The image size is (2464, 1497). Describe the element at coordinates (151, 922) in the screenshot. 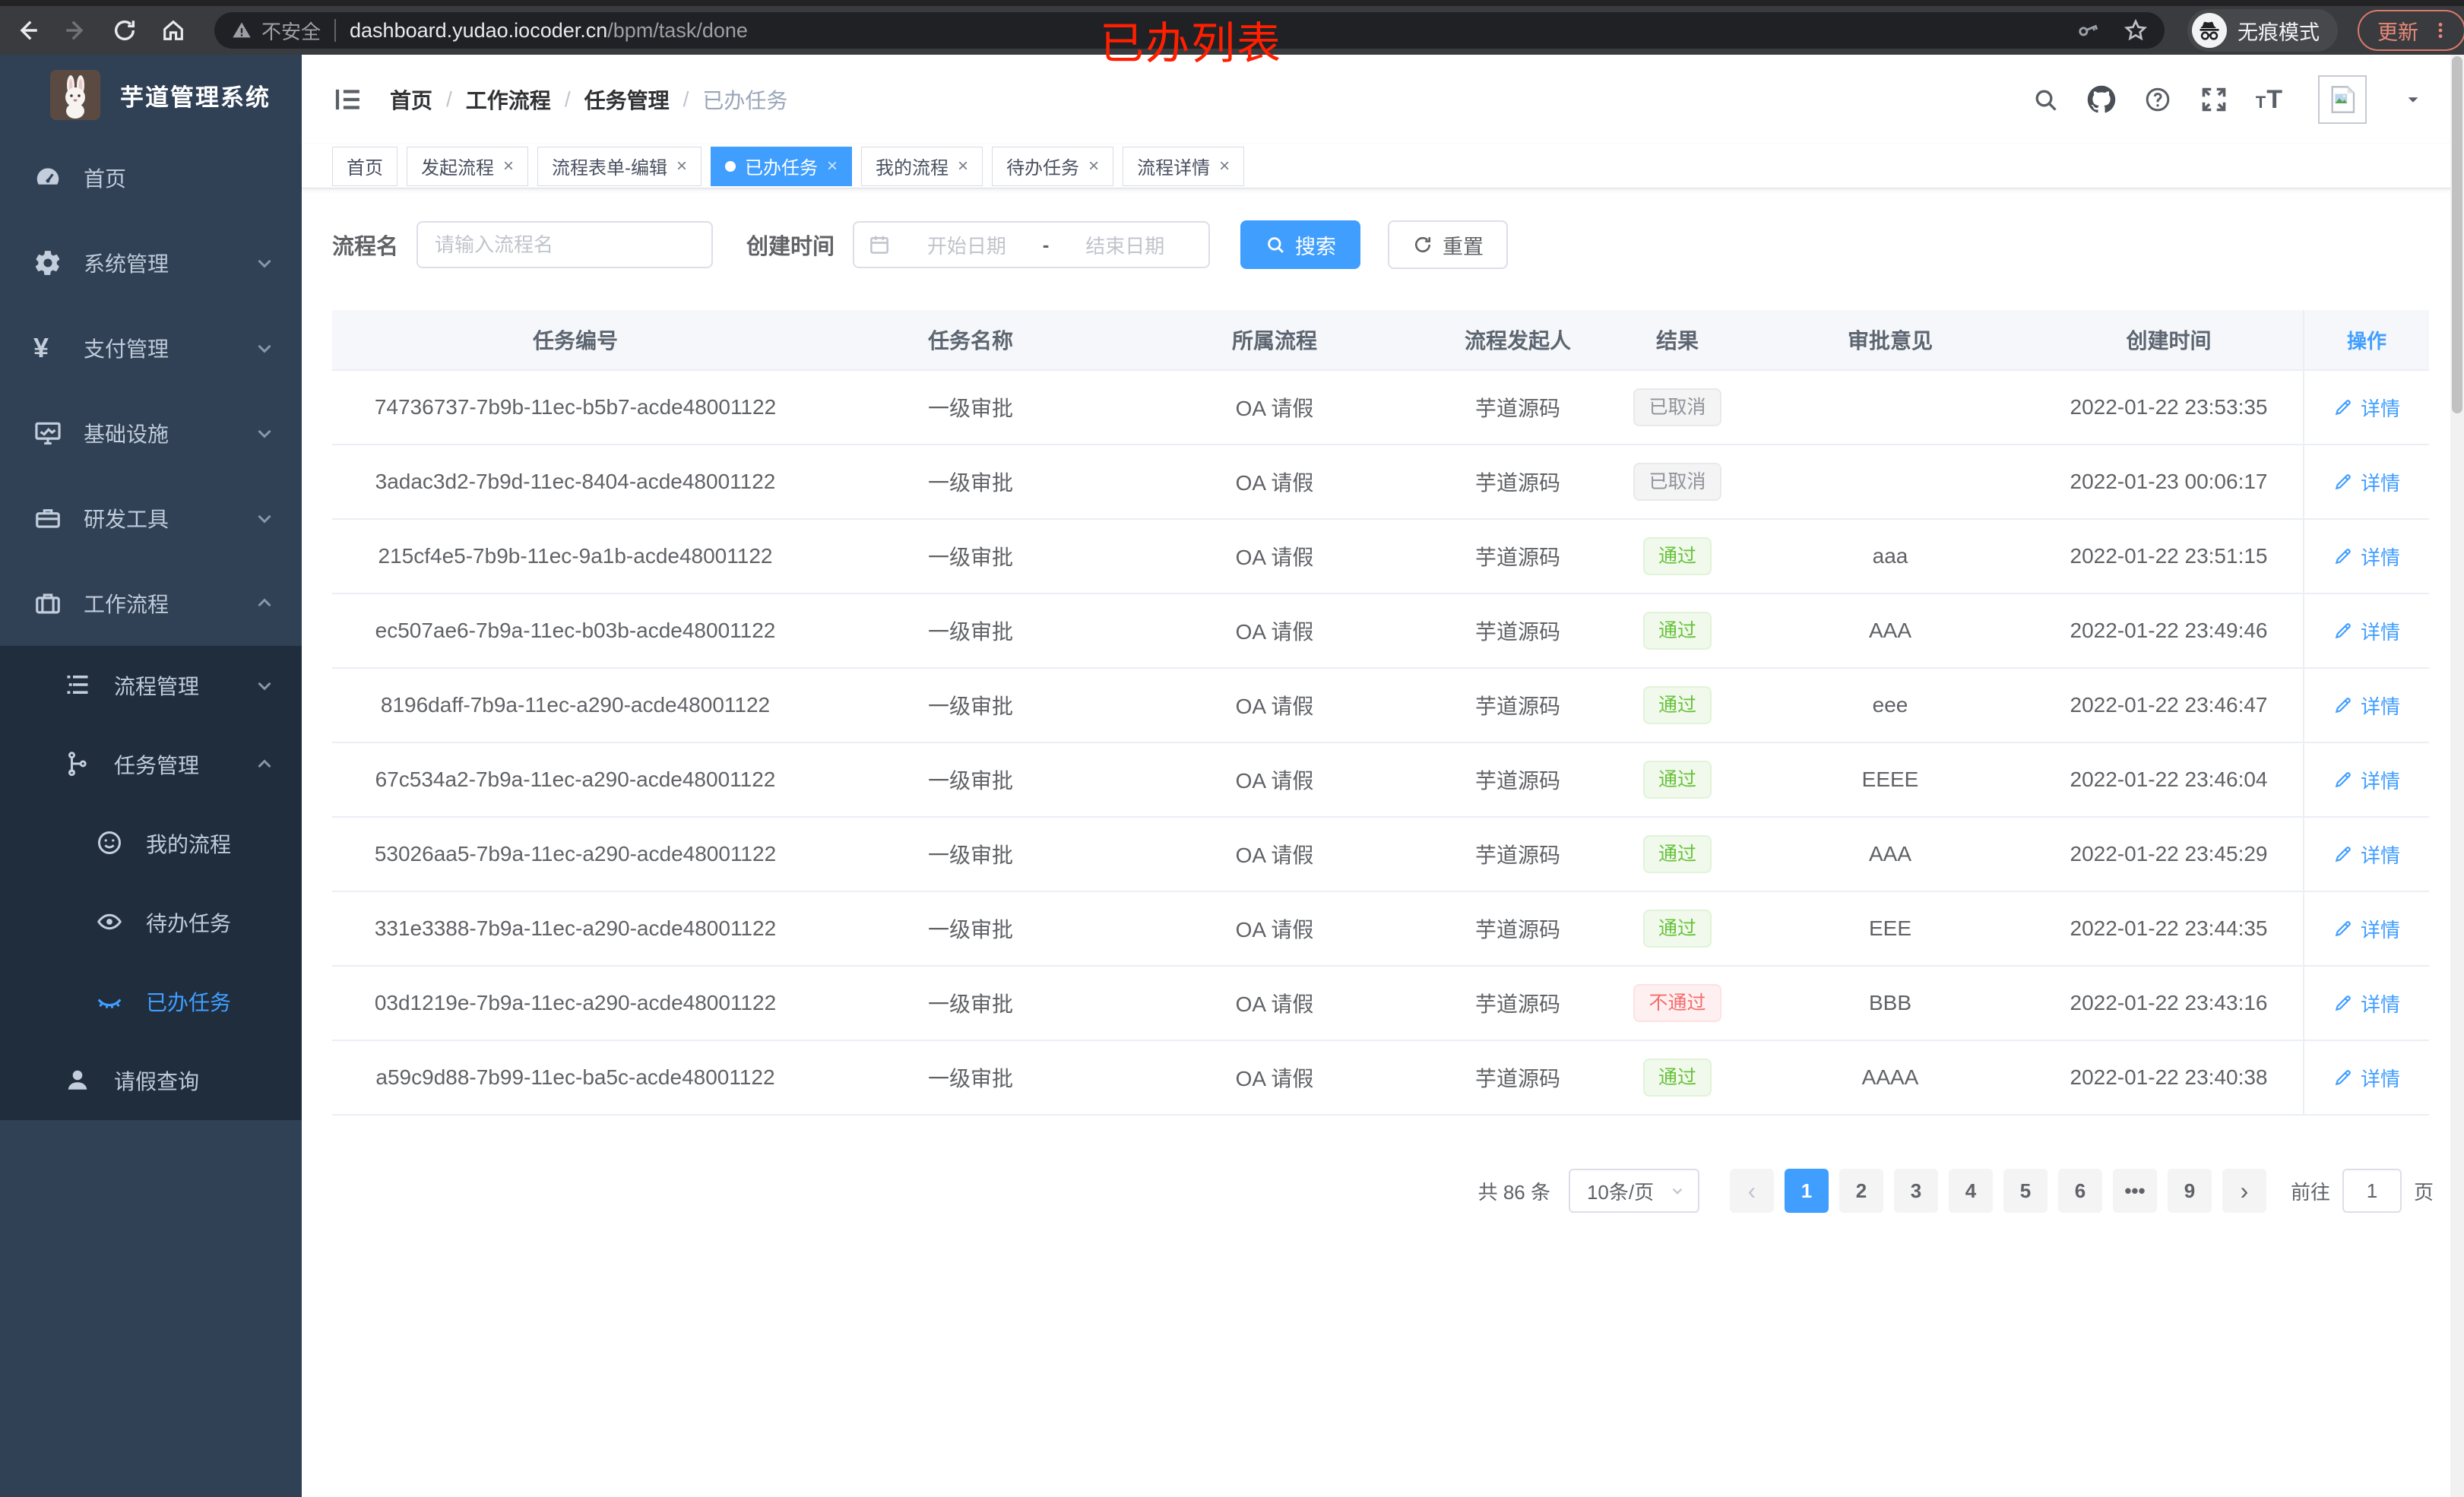

I see `sidebar-item-todo-task: 待办任务` at that location.